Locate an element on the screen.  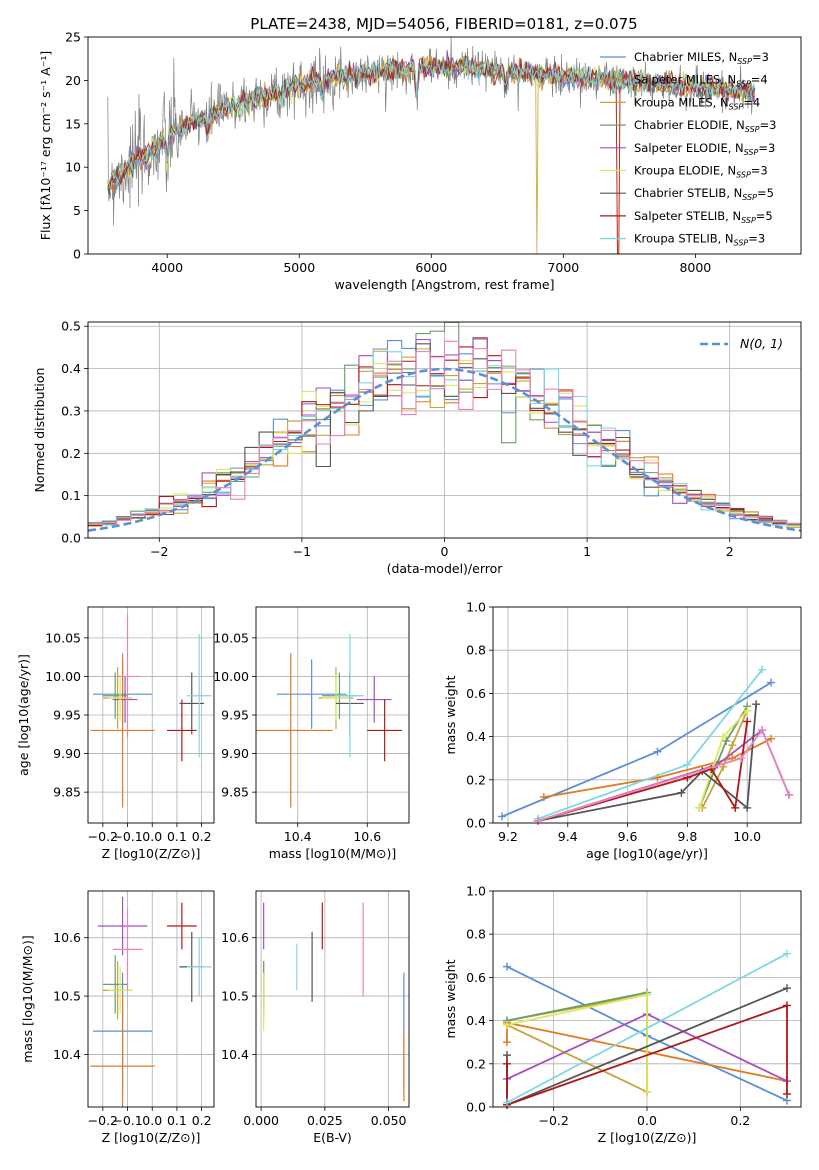
legend-entry: Chabrier MILES, NSSP=3 is located at coordinates (701, 58).